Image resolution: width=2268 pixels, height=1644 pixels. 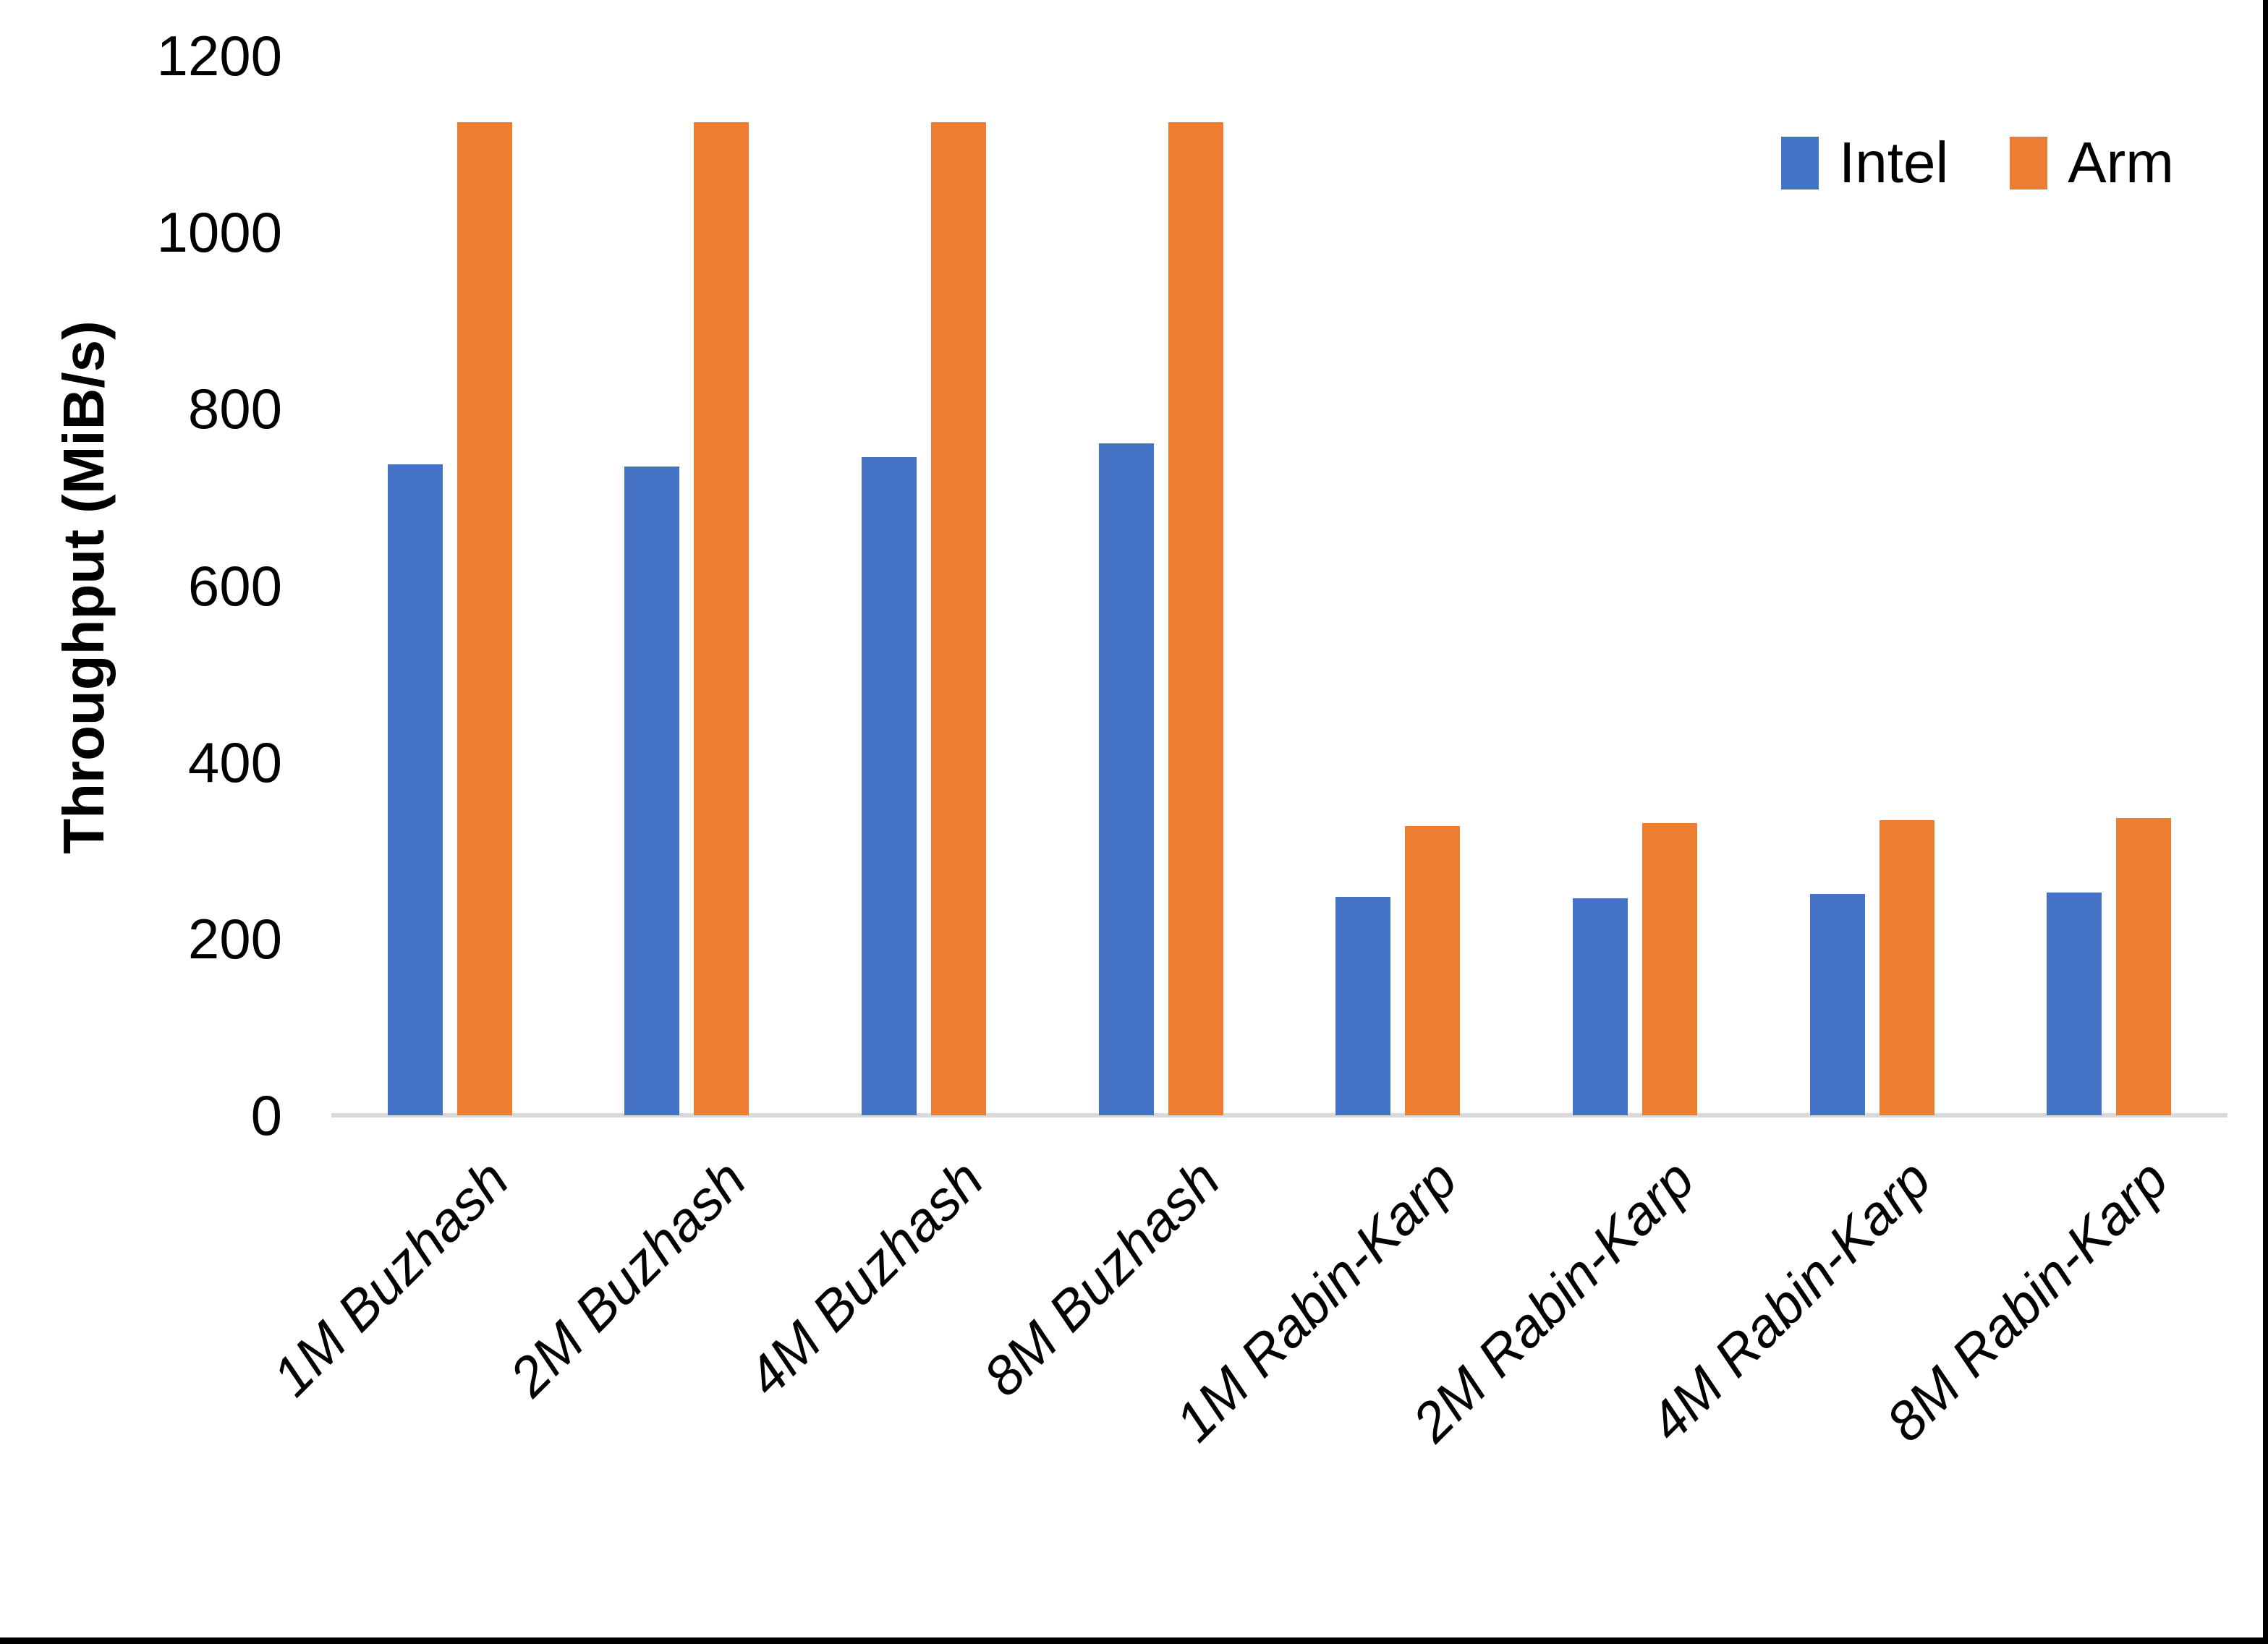 What do you see at coordinates (2265, 822) in the screenshot?
I see `window-border-right` at bounding box center [2265, 822].